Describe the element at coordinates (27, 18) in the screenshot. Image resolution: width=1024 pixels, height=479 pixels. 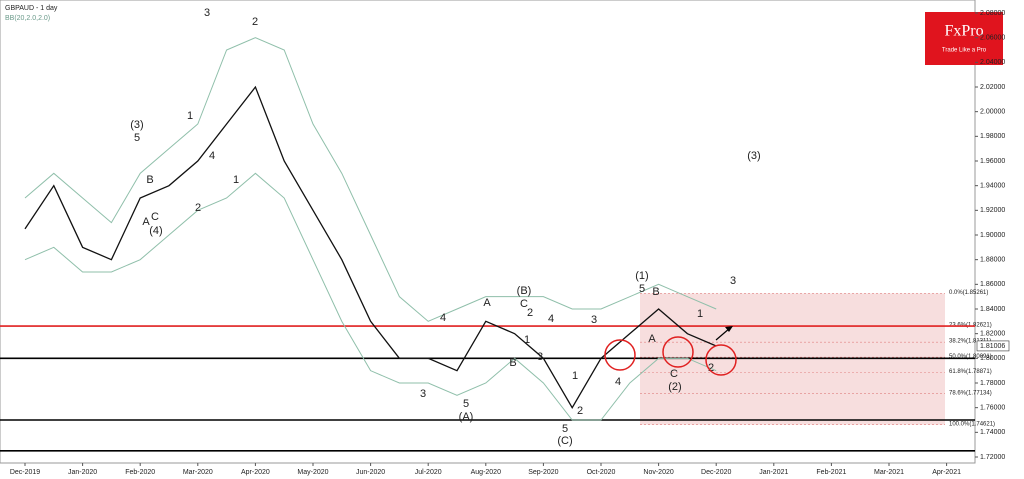
I see `indicator-label: BB(20,2.0,2.0)` at that location.